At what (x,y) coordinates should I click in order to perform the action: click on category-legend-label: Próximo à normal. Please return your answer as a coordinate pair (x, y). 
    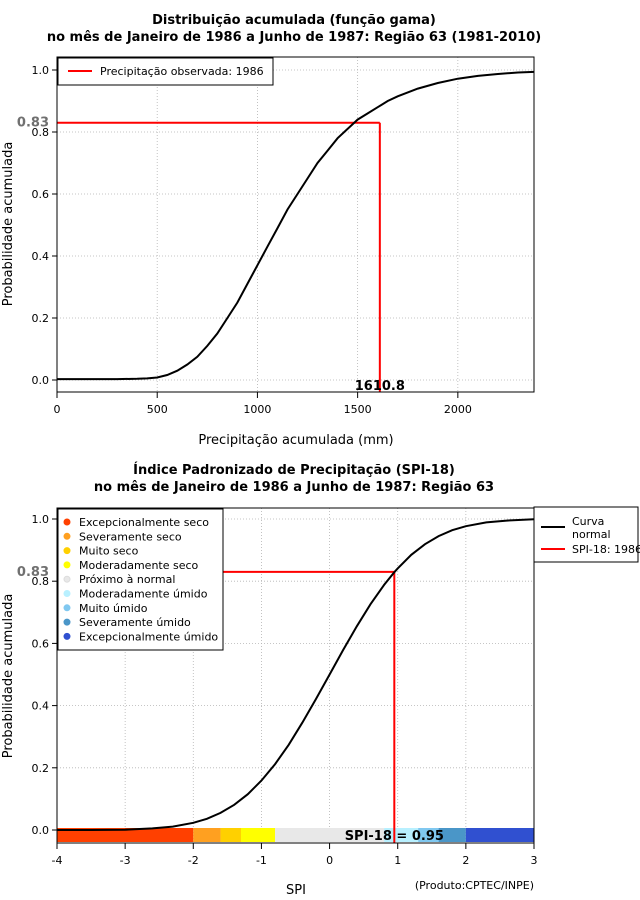
    Looking at the image, I should click on (127, 579).